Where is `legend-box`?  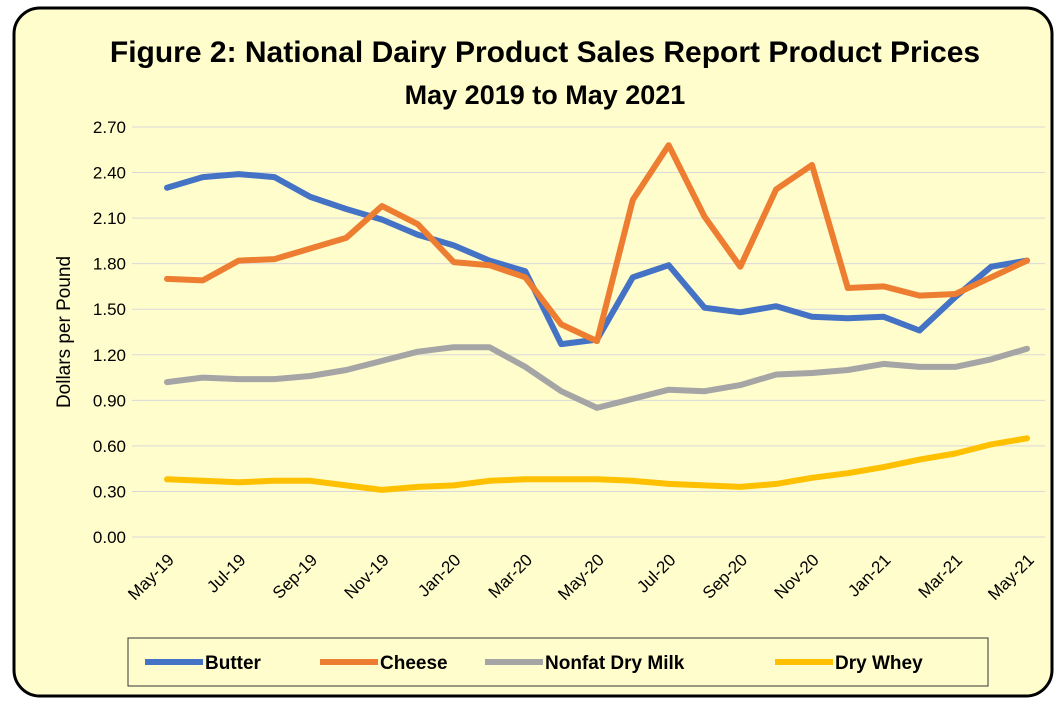
legend-box is located at coordinates (558, 662).